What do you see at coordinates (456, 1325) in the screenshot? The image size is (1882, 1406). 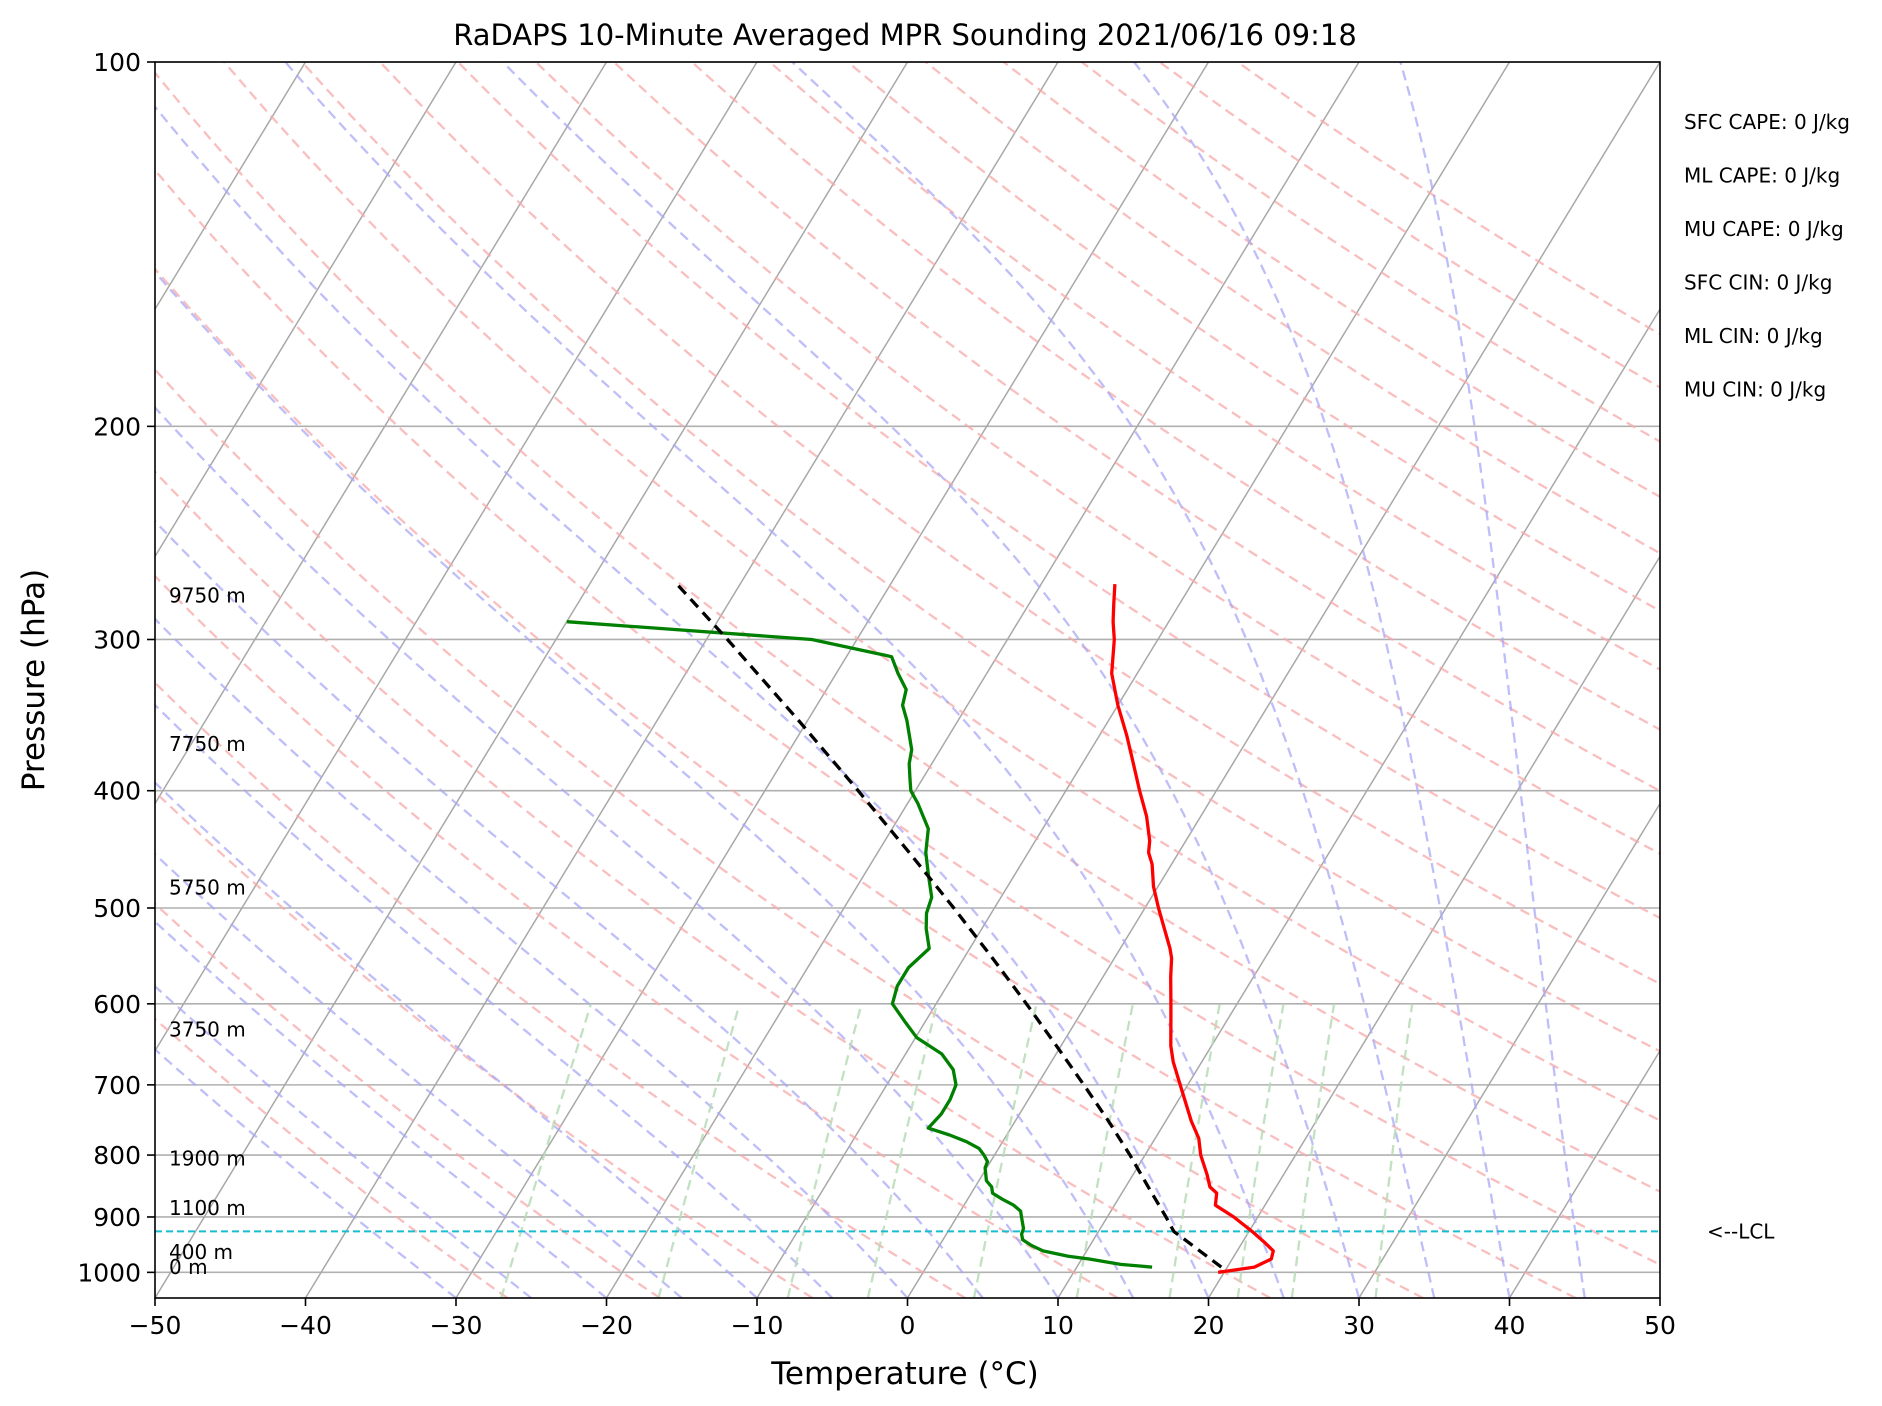 I see `x-tick-label: −30` at bounding box center [456, 1325].